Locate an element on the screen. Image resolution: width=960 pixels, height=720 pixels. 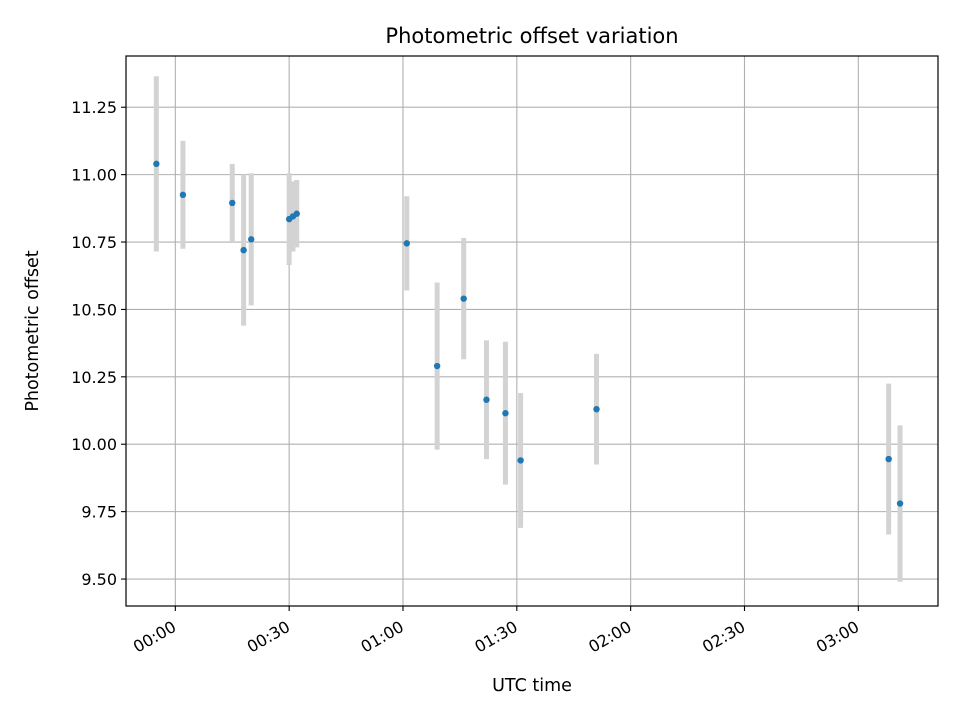
y-tick-label: 10.25 is located at coordinates (94, 377).